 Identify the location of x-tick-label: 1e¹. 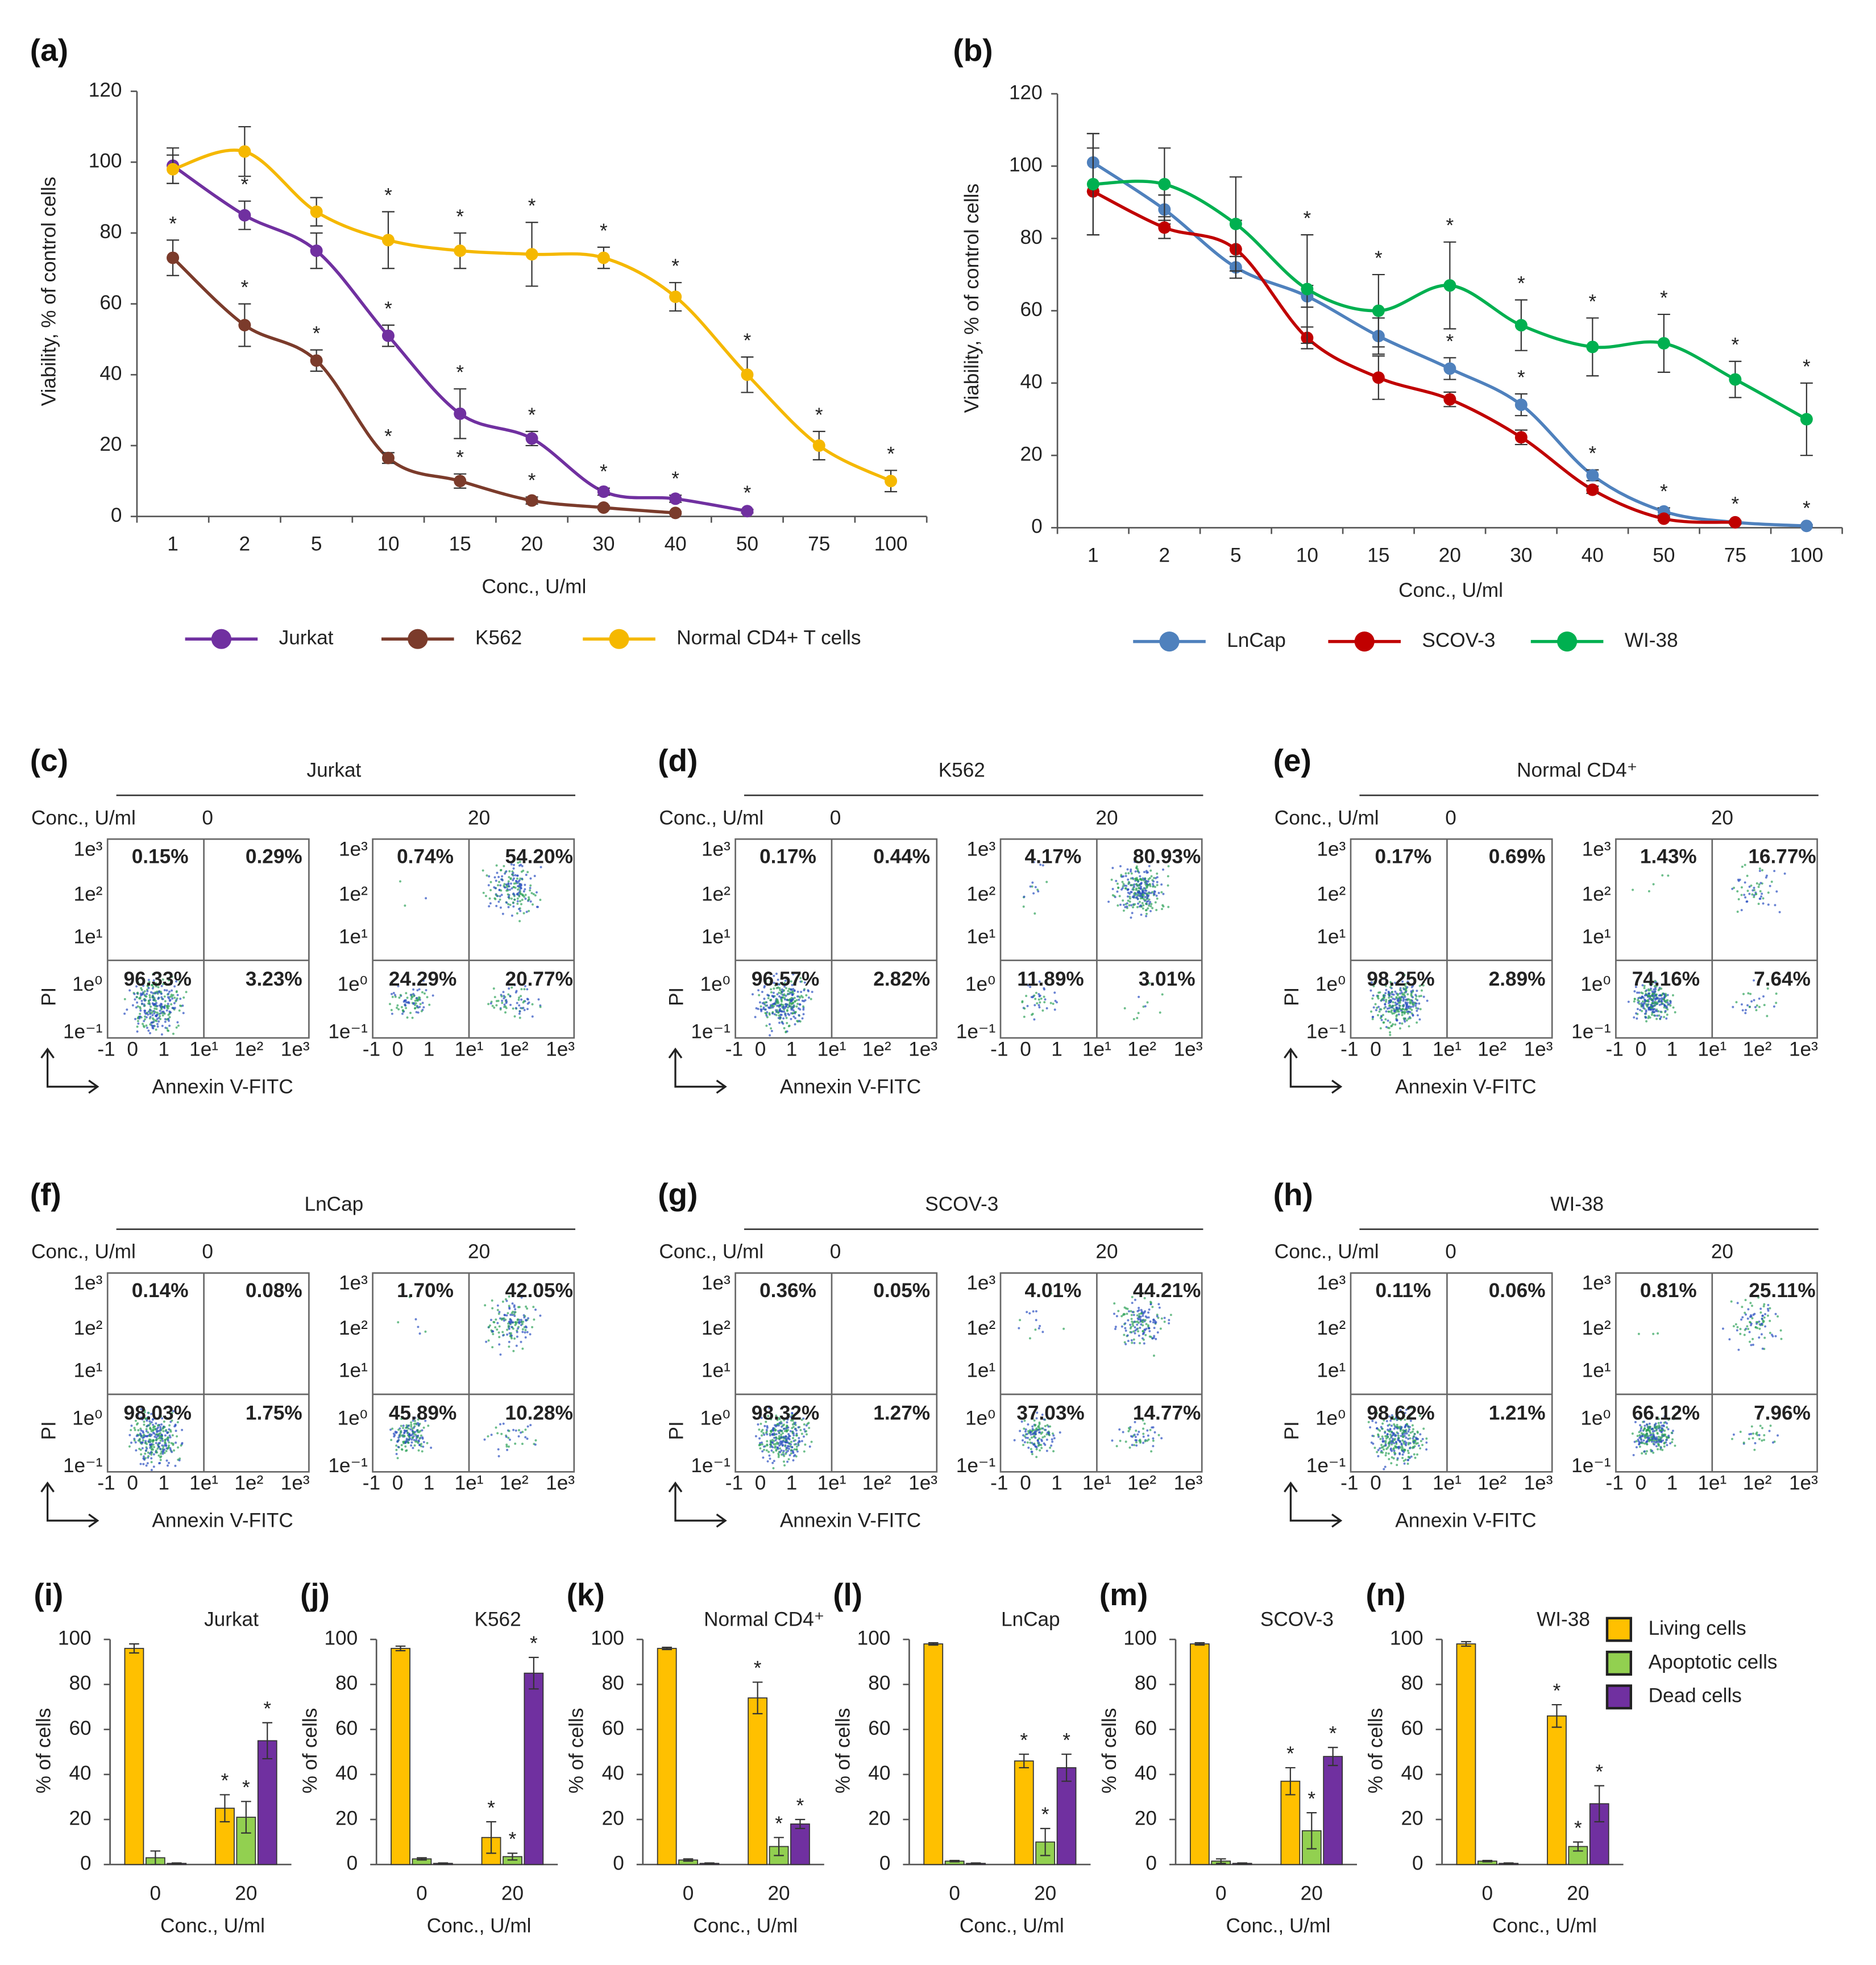
(1096, 1049).